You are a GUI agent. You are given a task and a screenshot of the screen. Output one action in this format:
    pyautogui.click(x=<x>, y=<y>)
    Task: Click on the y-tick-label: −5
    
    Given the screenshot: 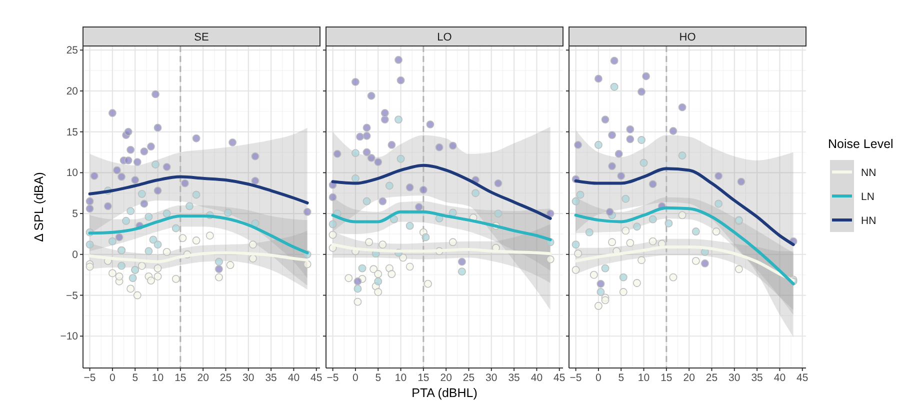 What is the action you would take?
    pyautogui.click(x=72, y=296)
    